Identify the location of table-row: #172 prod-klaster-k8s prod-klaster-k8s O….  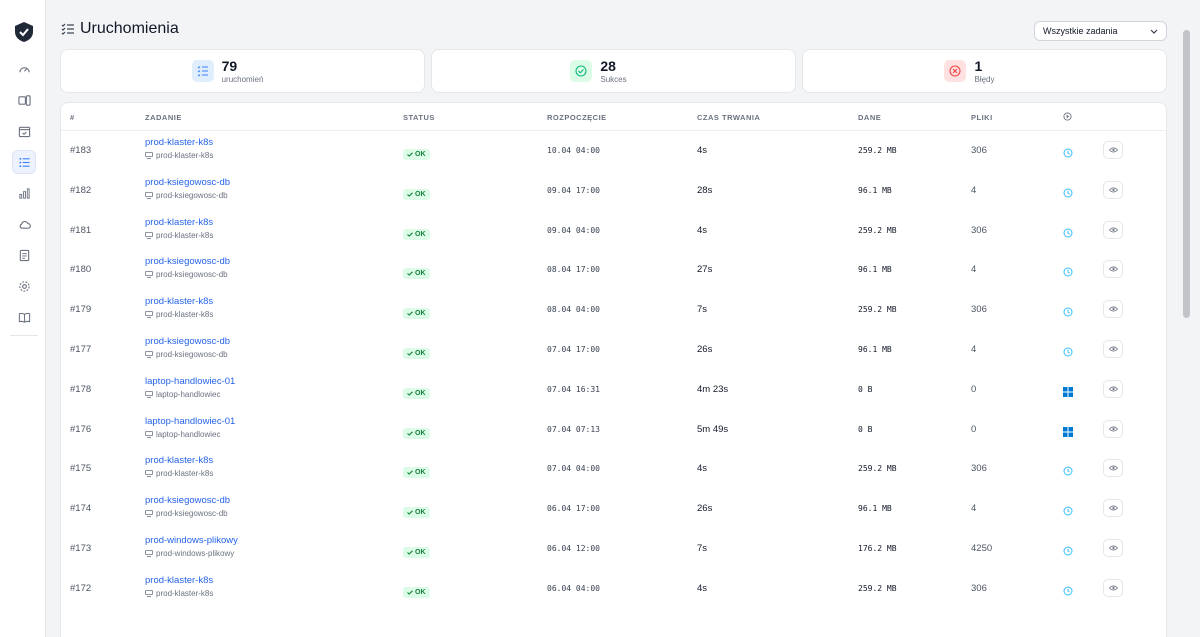
(613, 589).